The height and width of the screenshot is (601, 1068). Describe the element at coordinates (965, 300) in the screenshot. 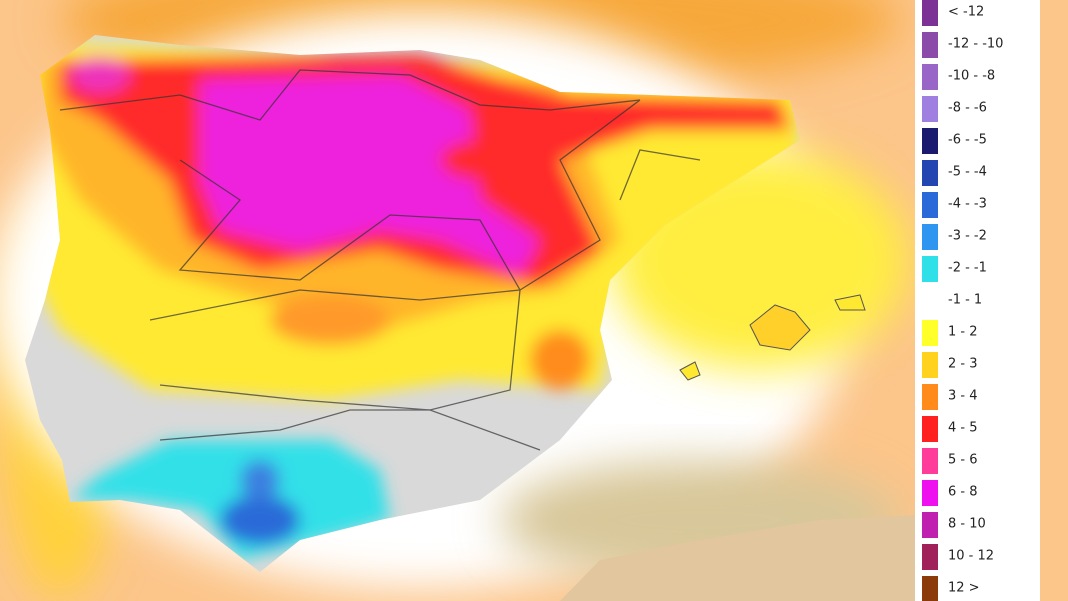

I see `legend-label: -1 - 1` at that location.